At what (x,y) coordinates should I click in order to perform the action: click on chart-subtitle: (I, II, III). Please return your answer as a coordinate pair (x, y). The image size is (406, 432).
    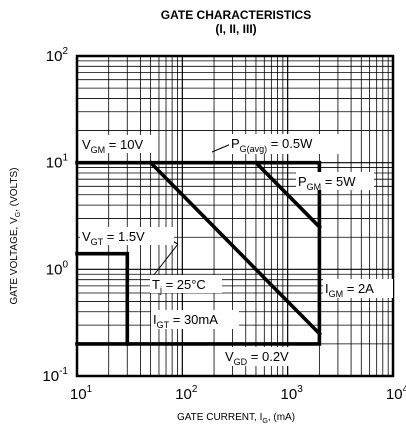
    Looking at the image, I should click on (235, 29).